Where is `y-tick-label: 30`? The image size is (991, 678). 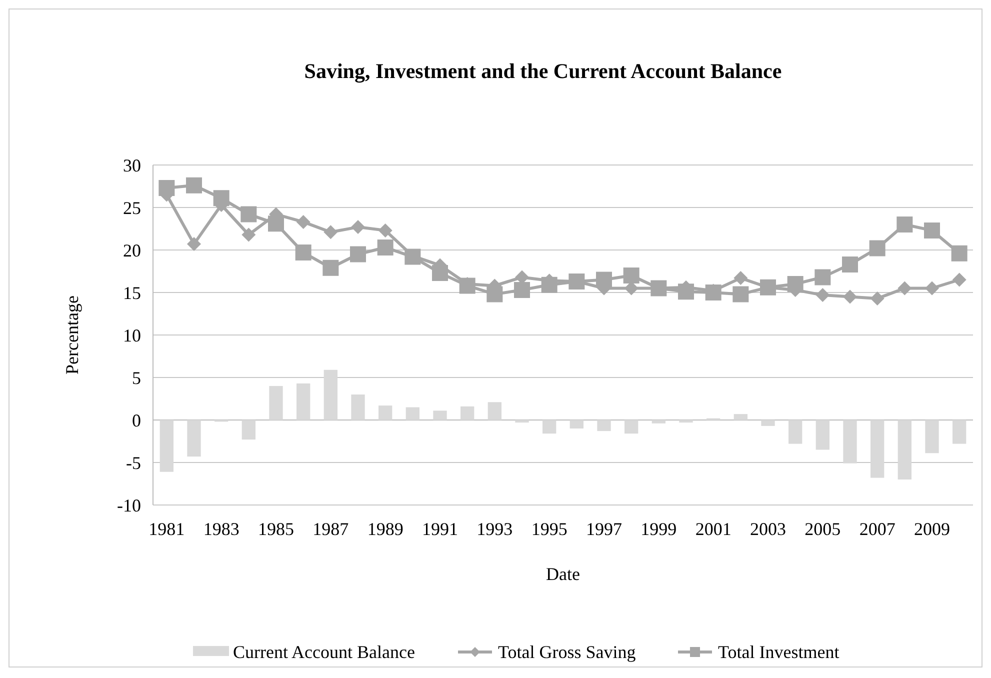
y-tick-label: 30 is located at coordinates (132, 165).